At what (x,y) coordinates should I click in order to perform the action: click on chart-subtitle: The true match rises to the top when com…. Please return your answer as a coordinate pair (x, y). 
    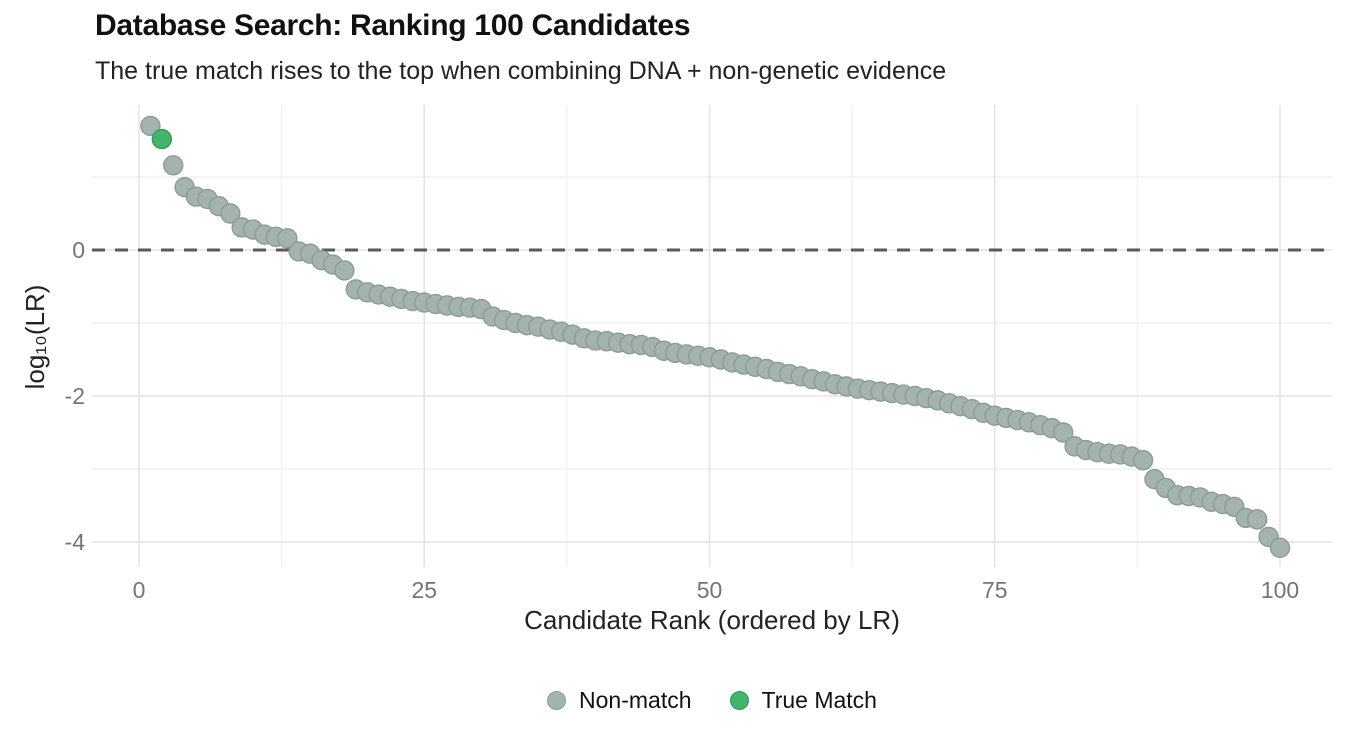
    Looking at the image, I should click on (521, 71).